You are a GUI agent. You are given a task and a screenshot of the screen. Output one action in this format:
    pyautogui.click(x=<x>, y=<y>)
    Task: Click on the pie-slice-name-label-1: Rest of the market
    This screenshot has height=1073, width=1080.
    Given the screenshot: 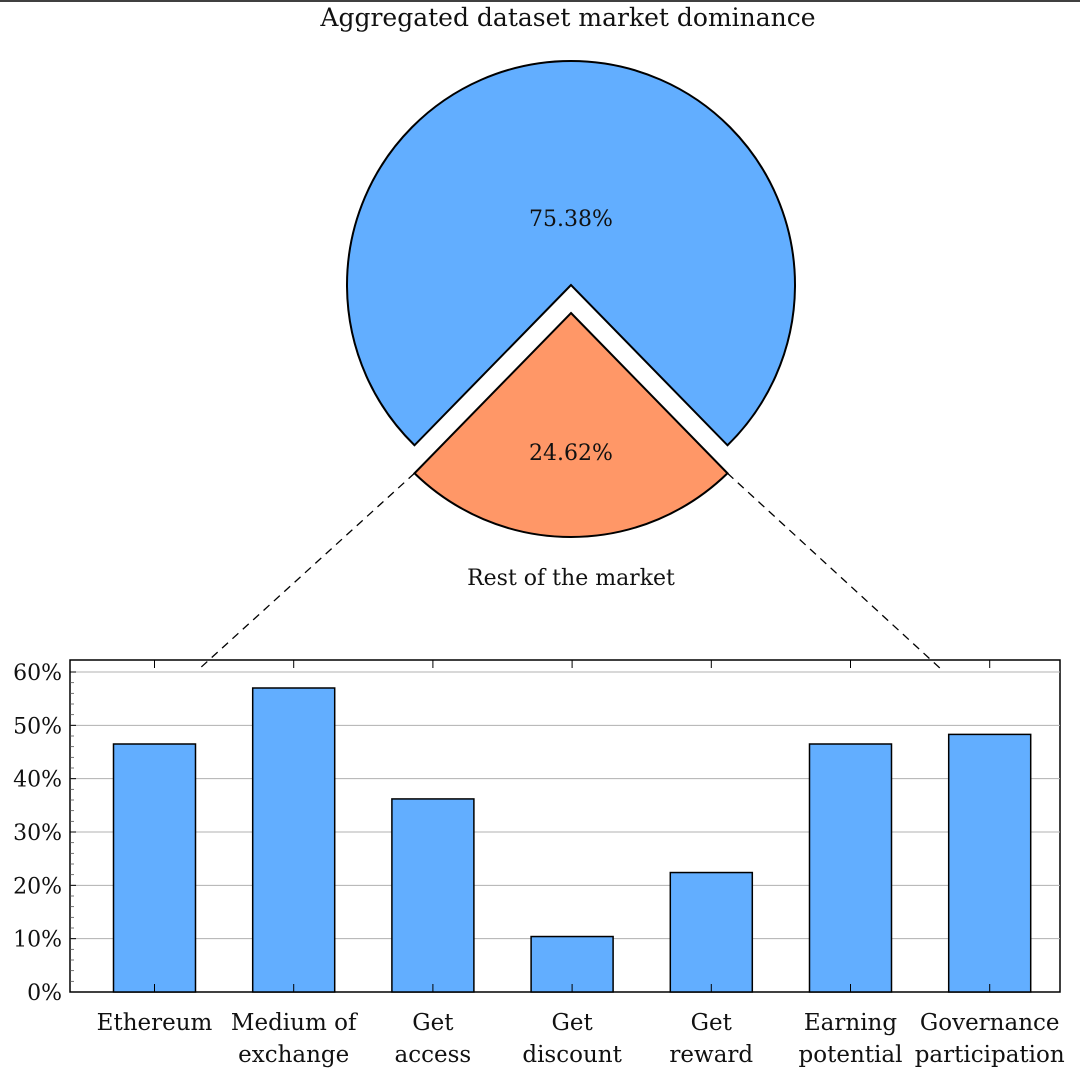 What is the action you would take?
    pyautogui.click(x=571, y=578)
    